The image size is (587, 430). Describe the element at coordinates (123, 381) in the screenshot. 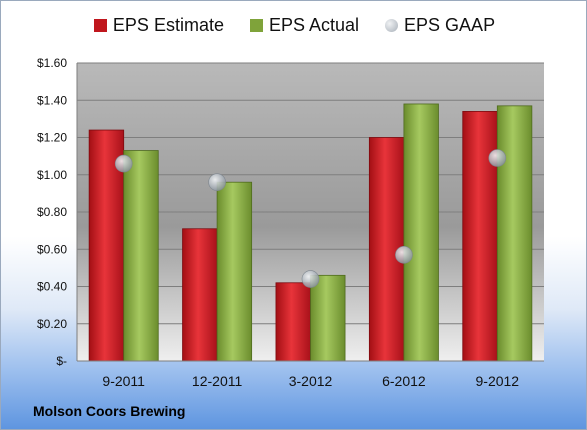

I see `x-tick-label: 9-2011` at that location.